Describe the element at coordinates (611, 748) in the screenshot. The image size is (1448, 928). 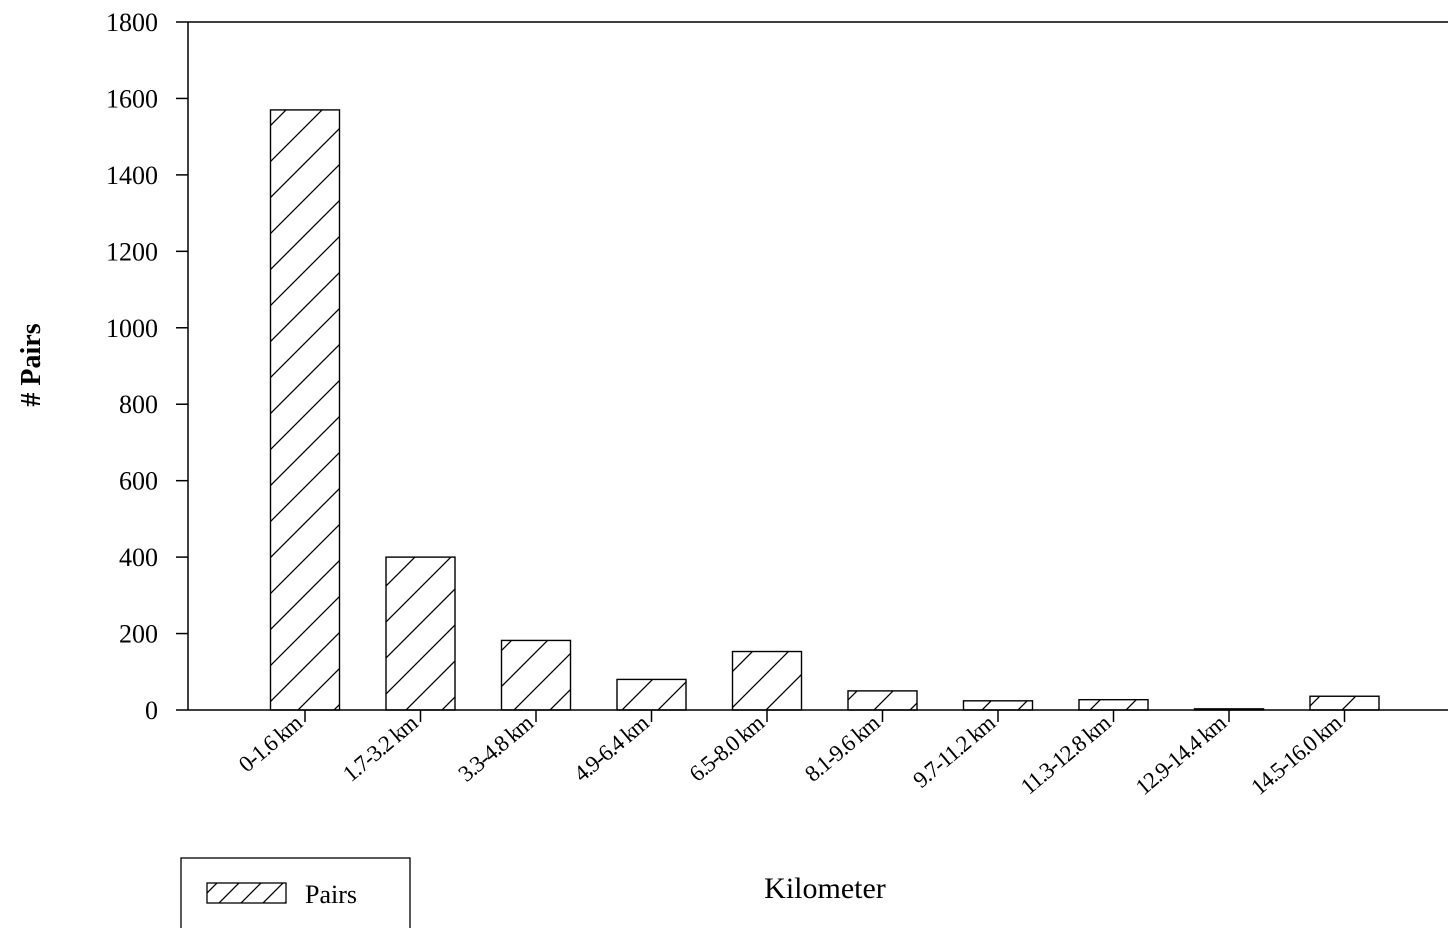
I see `x-tick-label: 4.9-6.4 km` at that location.